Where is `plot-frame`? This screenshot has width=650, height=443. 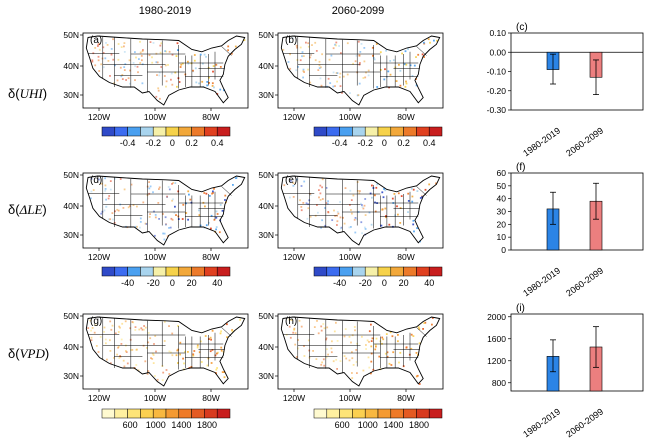
plot-frame is located at coordinates (577, 211).